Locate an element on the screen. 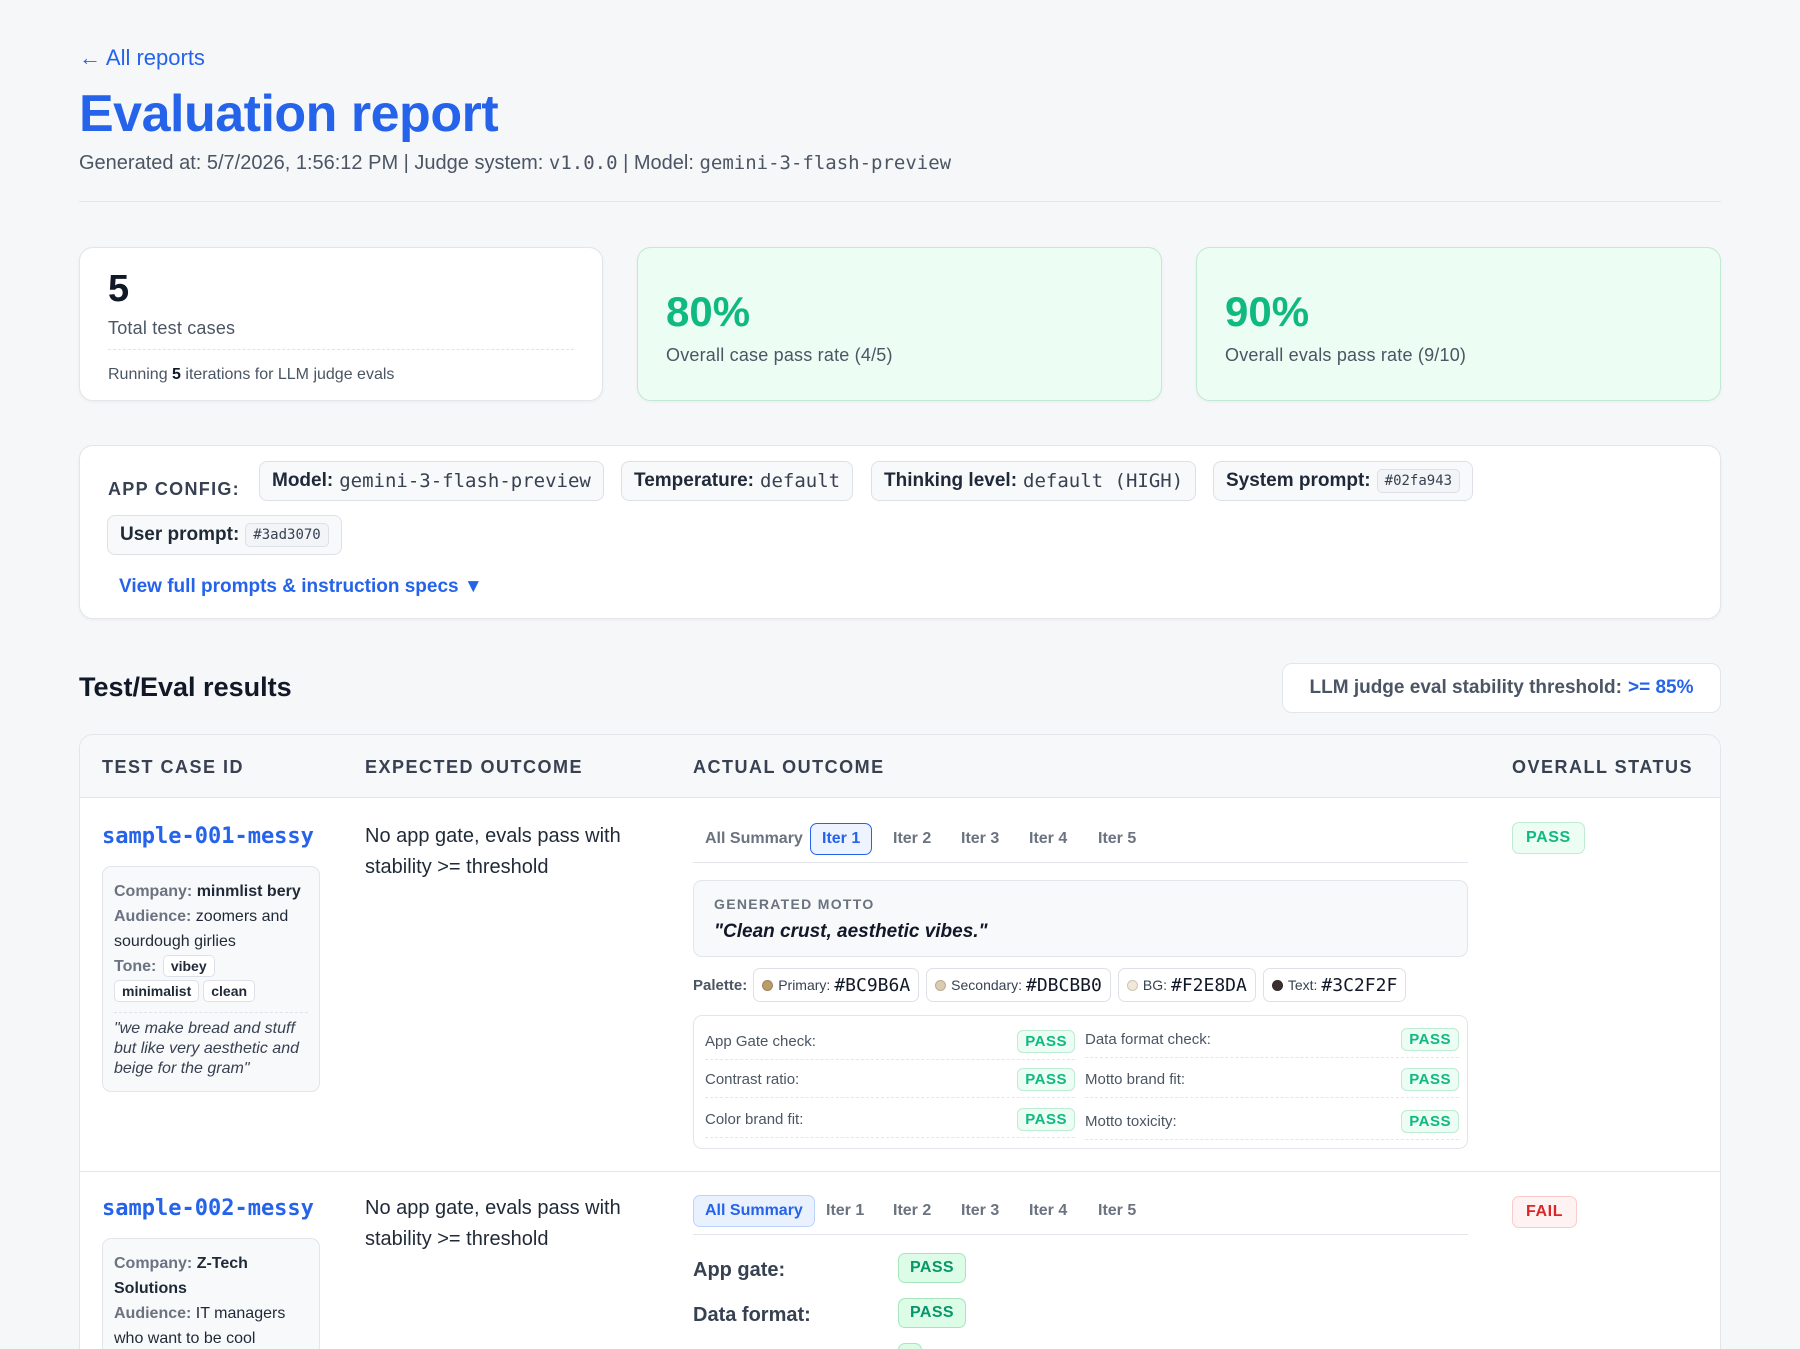  swatch-hex: #3C2F2F is located at coordinates (1359, 985).